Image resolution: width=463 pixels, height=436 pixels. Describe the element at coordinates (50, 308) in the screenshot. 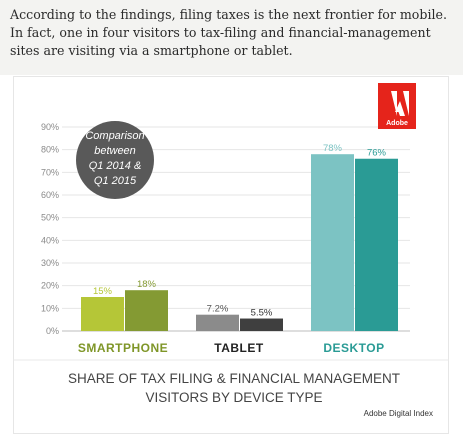

I see `y-tick-label: 10%` at that location.